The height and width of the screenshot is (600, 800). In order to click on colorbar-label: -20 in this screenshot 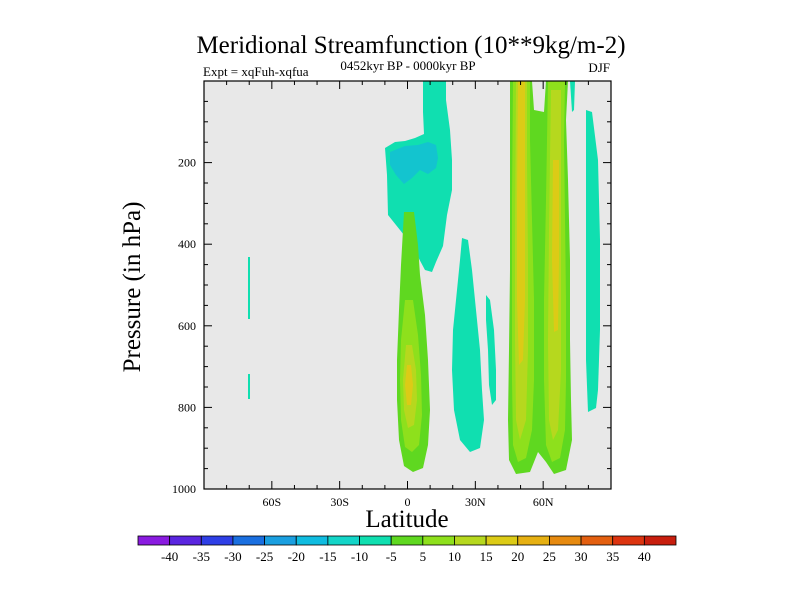, I will do `click(296, 556)`.